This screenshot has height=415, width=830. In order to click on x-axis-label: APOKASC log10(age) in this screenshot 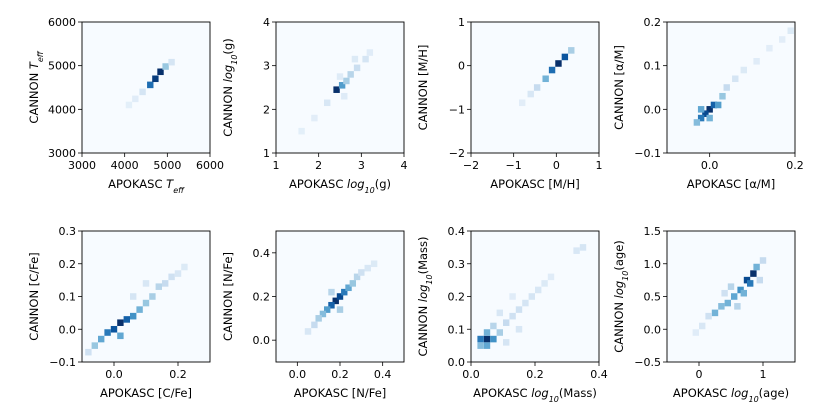, I will do `click(731, 395)`.